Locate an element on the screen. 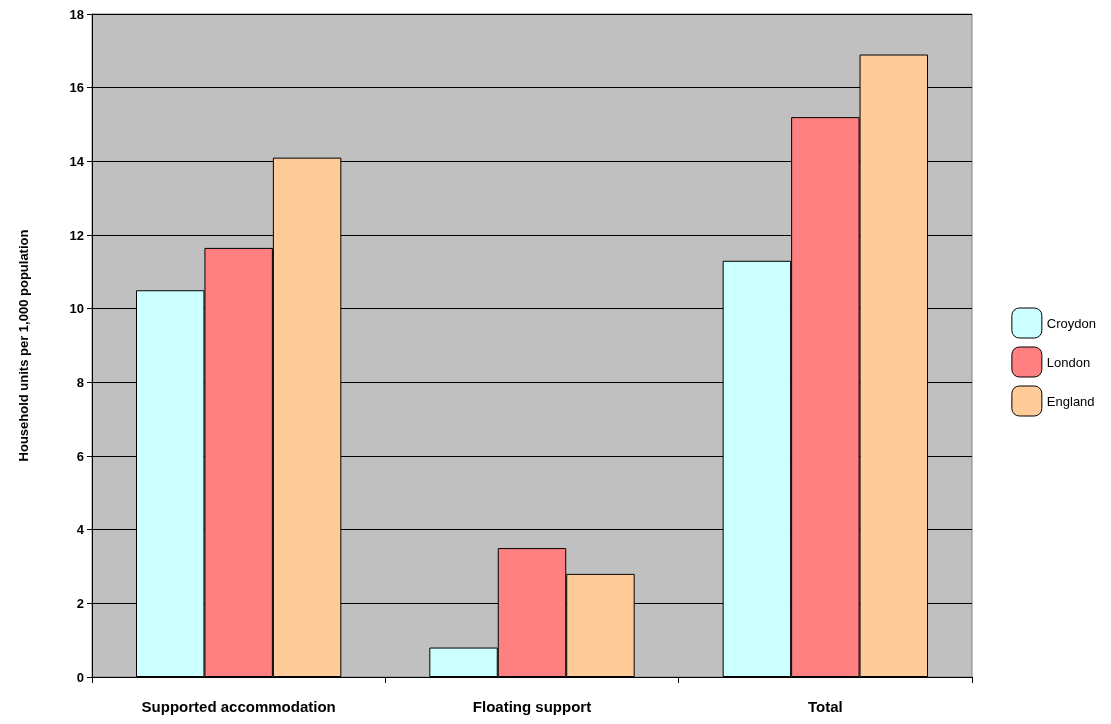 The width and height of the screenshot is (1111, 724). y-tick-label: 0 is located at coordinates (80, 677).